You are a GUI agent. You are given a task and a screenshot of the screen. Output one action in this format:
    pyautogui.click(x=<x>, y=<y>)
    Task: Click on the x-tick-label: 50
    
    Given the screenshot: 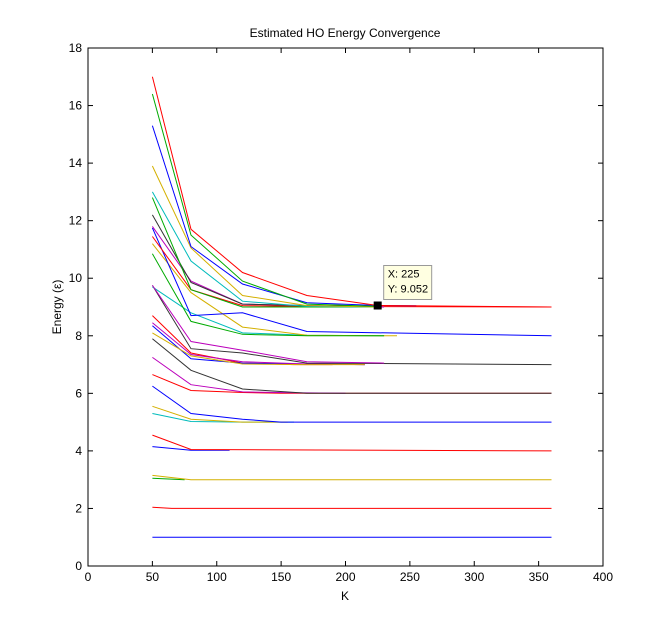 What is the action you would take?
    pyautogui.click(x=153, y=577)
    